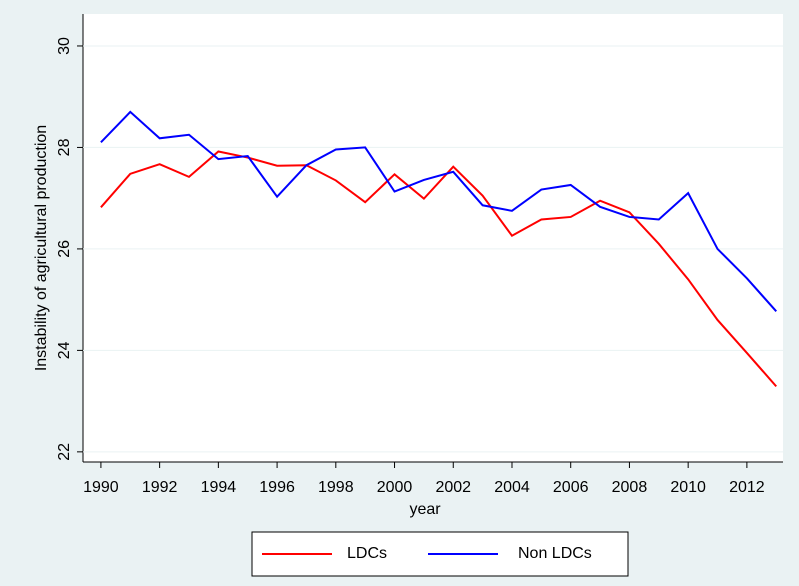 This screenshot has width=799, height=586. What do you see at coordinates (41, 248) in the screenshot?
I see `y-axis-label: Instability of agricultural production` at bounding box center [41, 248].